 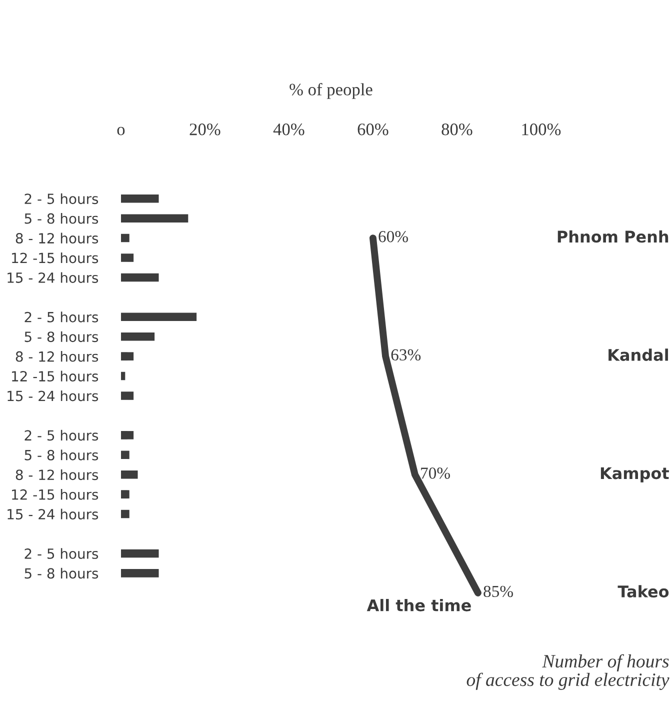 I want to click on text: Number of hours of access to grid electricity, so click(x=568, y=672).